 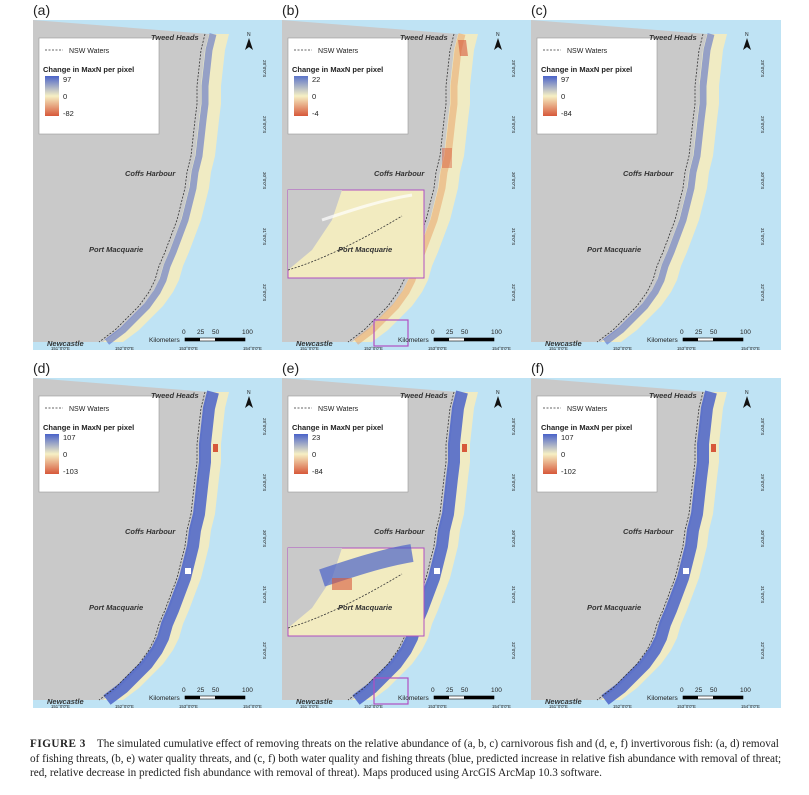 I want to click on figure-label: FIGURE 3, so click(x=58, y=744).